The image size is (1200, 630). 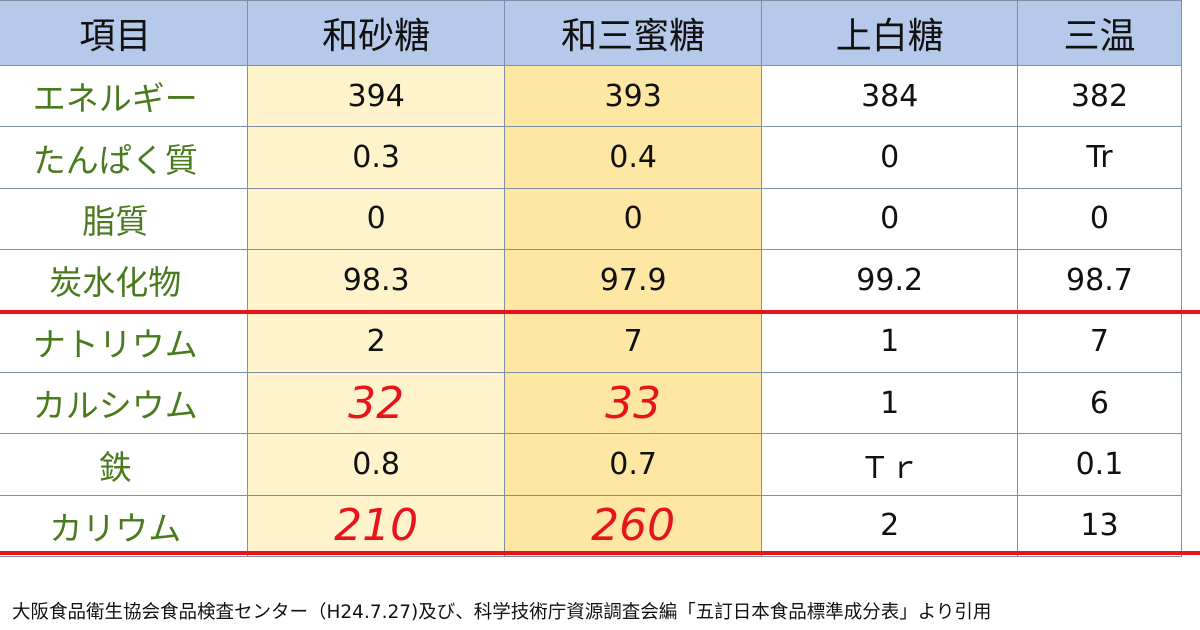 I want to click on header-wasatou: 和砂糖, so click(x=376, y=33).